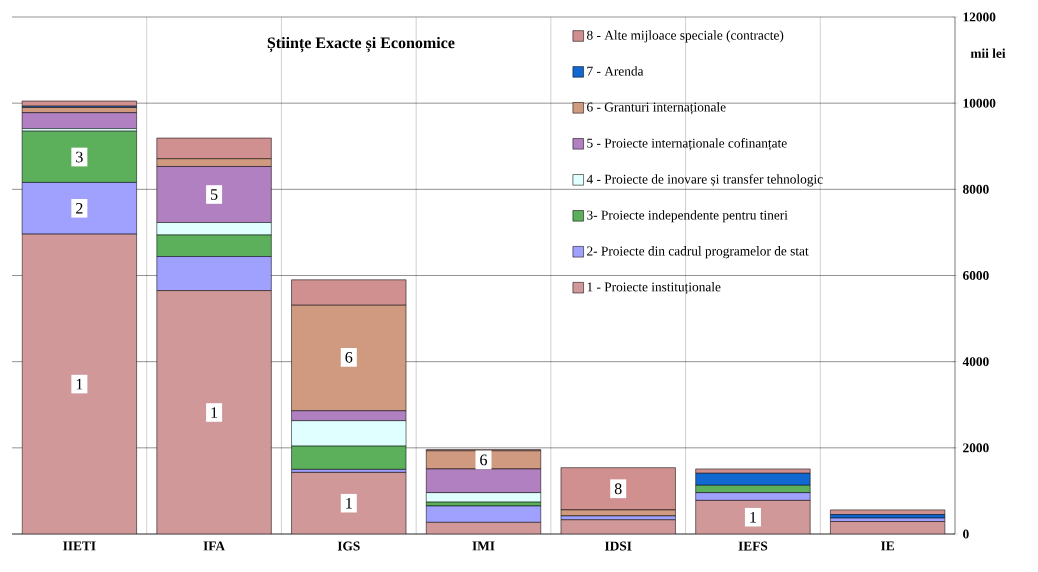 The width and height of the screenshot is (1038, 572). Describe the element at coordinates (976, 275) in the screenshot. I see `y-tick-label: 6000` at that location.